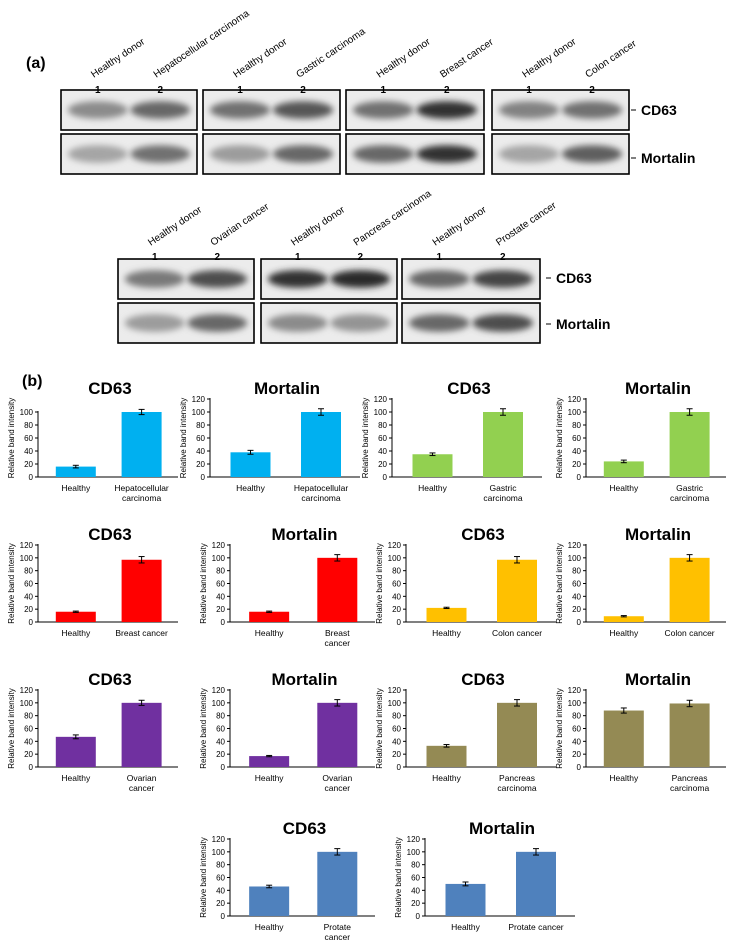 The height and width of the screenshot is (950, 755). What do you see at coordinates (550, 58) in the screenshot?
I see `lane-label: Healthy donor` at bounding box center [550, 58].